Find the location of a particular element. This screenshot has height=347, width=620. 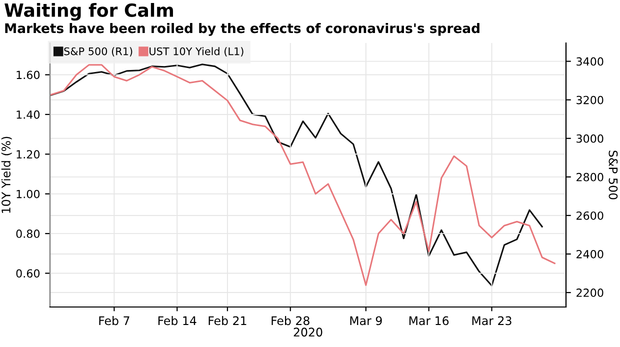

y2-tick-label: 3000 is located at coordinates (590, 138).